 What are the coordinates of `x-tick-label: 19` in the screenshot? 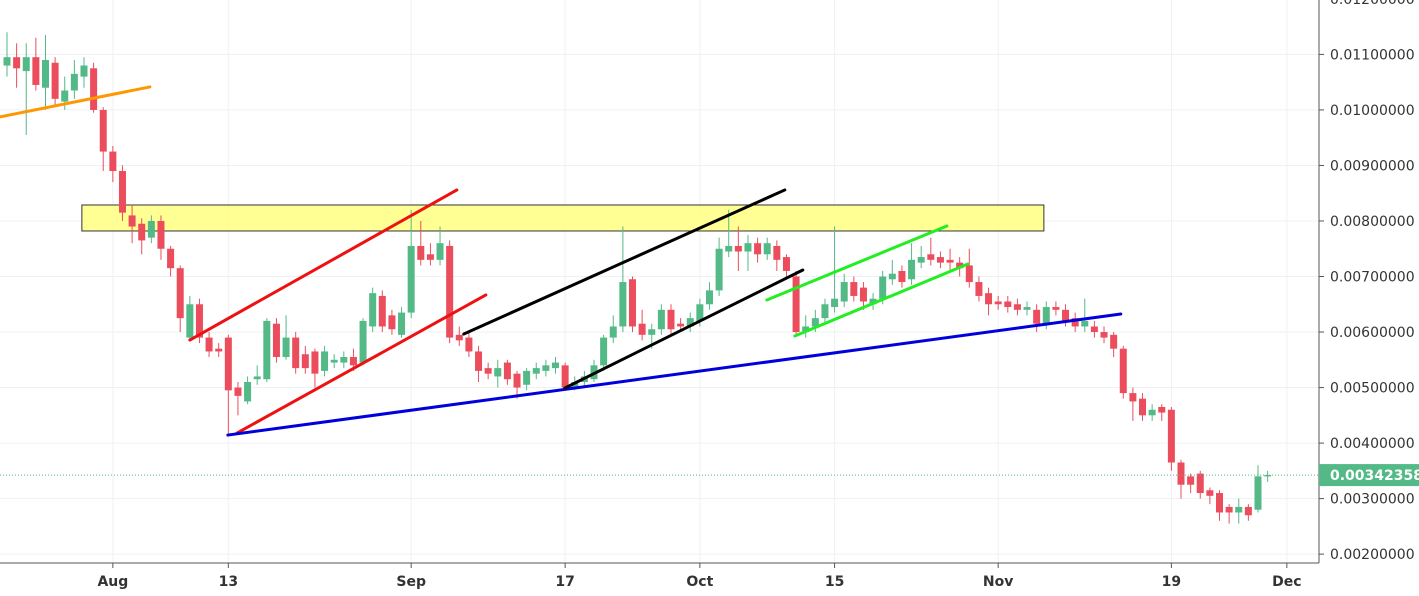 It's located at (1171, 582).